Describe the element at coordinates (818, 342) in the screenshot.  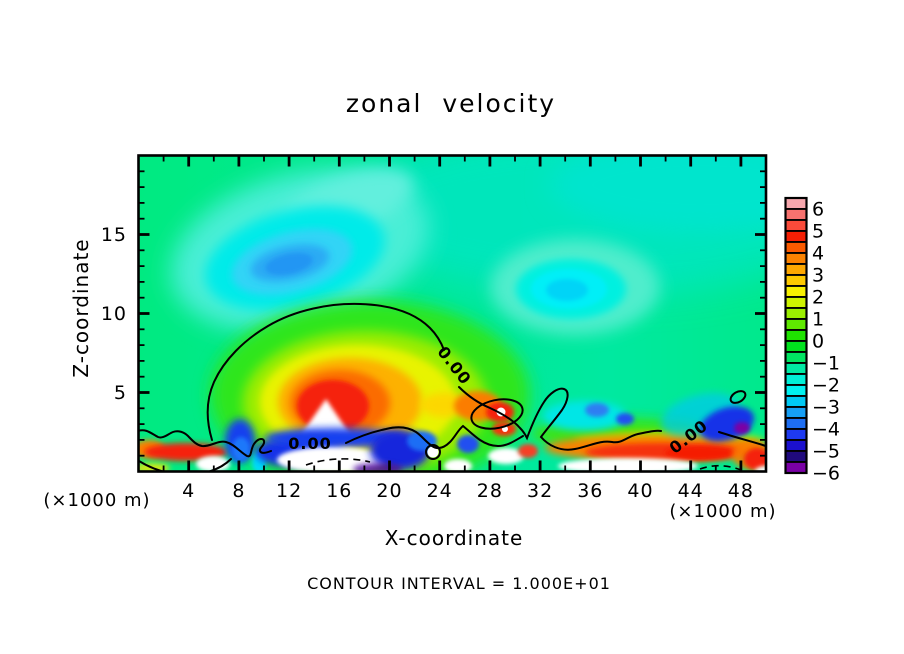
I see `colorbar-tick-label: 0` at that location.